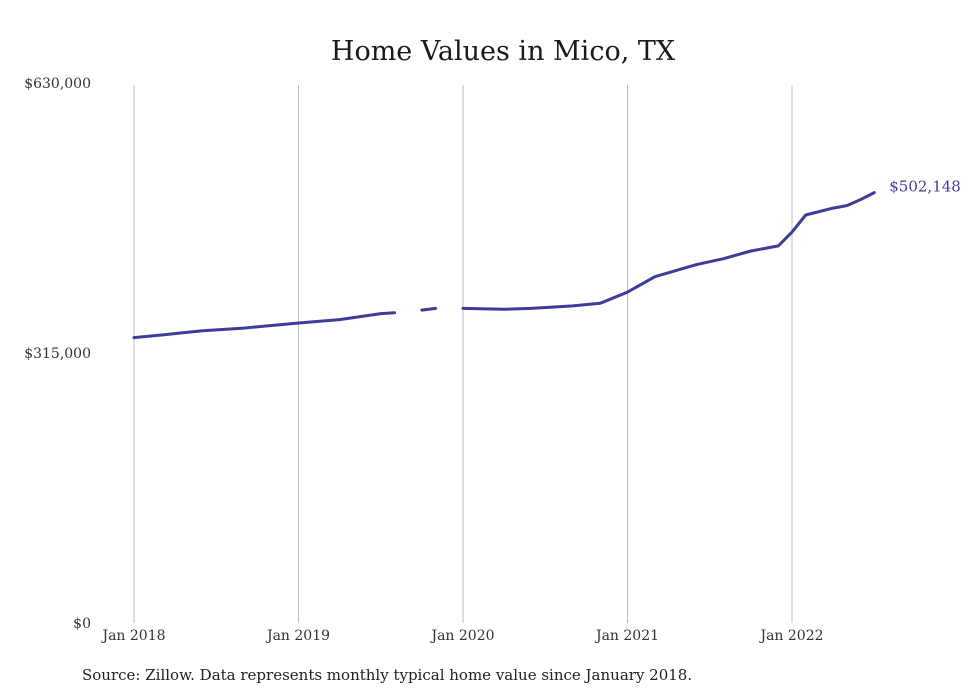 The height and width of the screenshot is (699, 980). What do you see at coordinates (626, 636) in the screenshot?
I see `x-tick-label: Jan 2021` at bounding box center [626, 636].